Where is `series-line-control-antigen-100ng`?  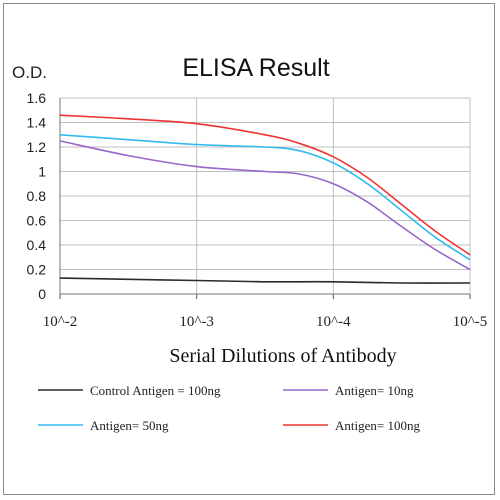
series-line-control-antigen-100ng is located at coordinates (265, 280).